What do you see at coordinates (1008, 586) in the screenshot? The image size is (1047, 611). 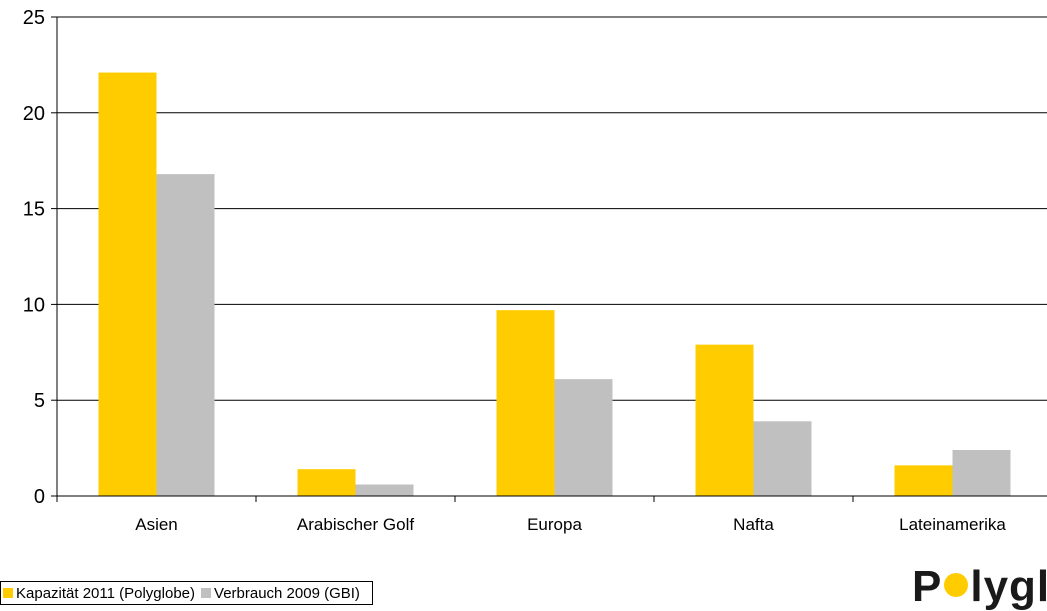 I see `logo-text-end: lyglo` at bounding box center [1008, 586].